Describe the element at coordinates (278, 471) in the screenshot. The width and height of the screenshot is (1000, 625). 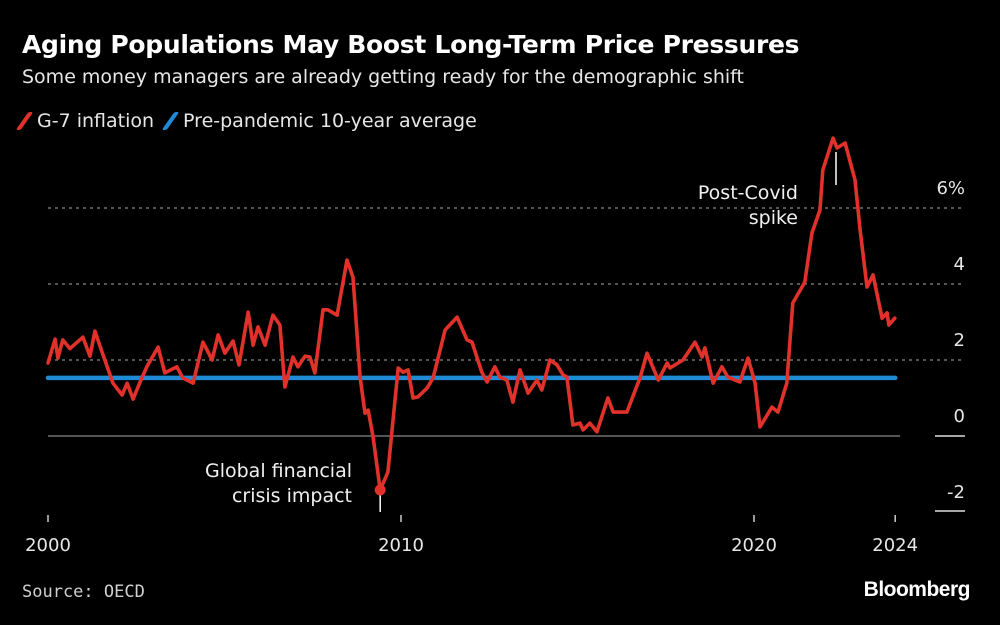
I see `gfc-annotation-label: Global financial` at that location.